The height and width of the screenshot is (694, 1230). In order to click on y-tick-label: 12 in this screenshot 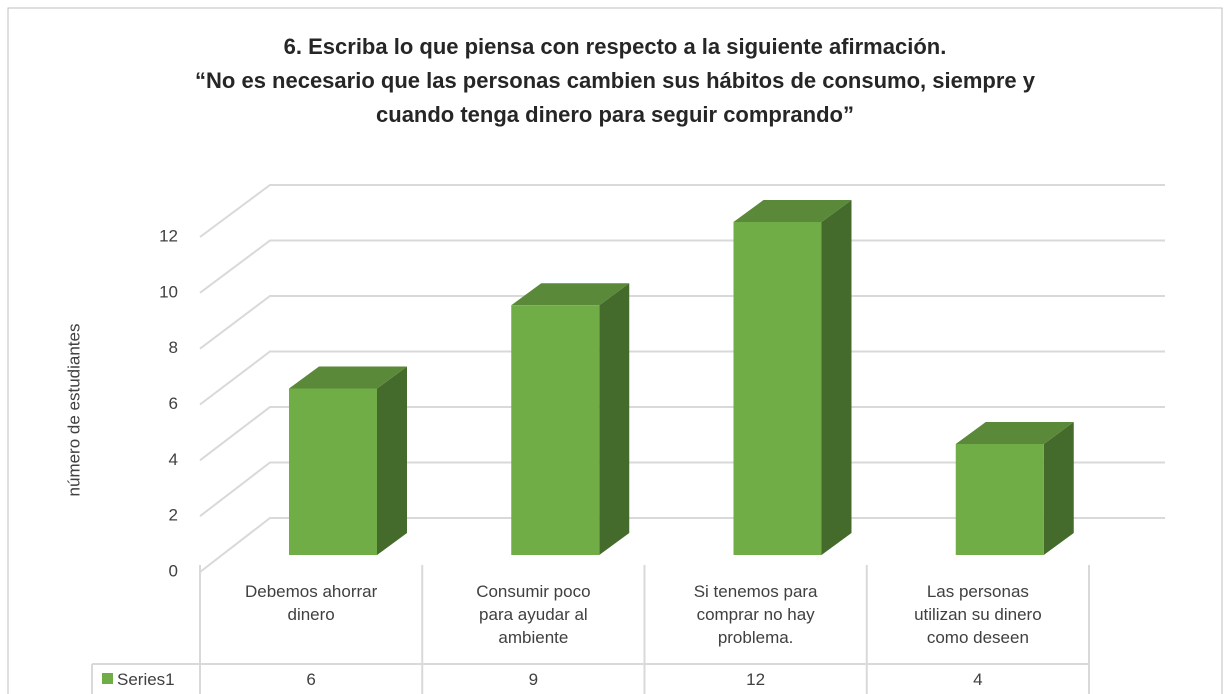, I will do `click(168, 235)`.